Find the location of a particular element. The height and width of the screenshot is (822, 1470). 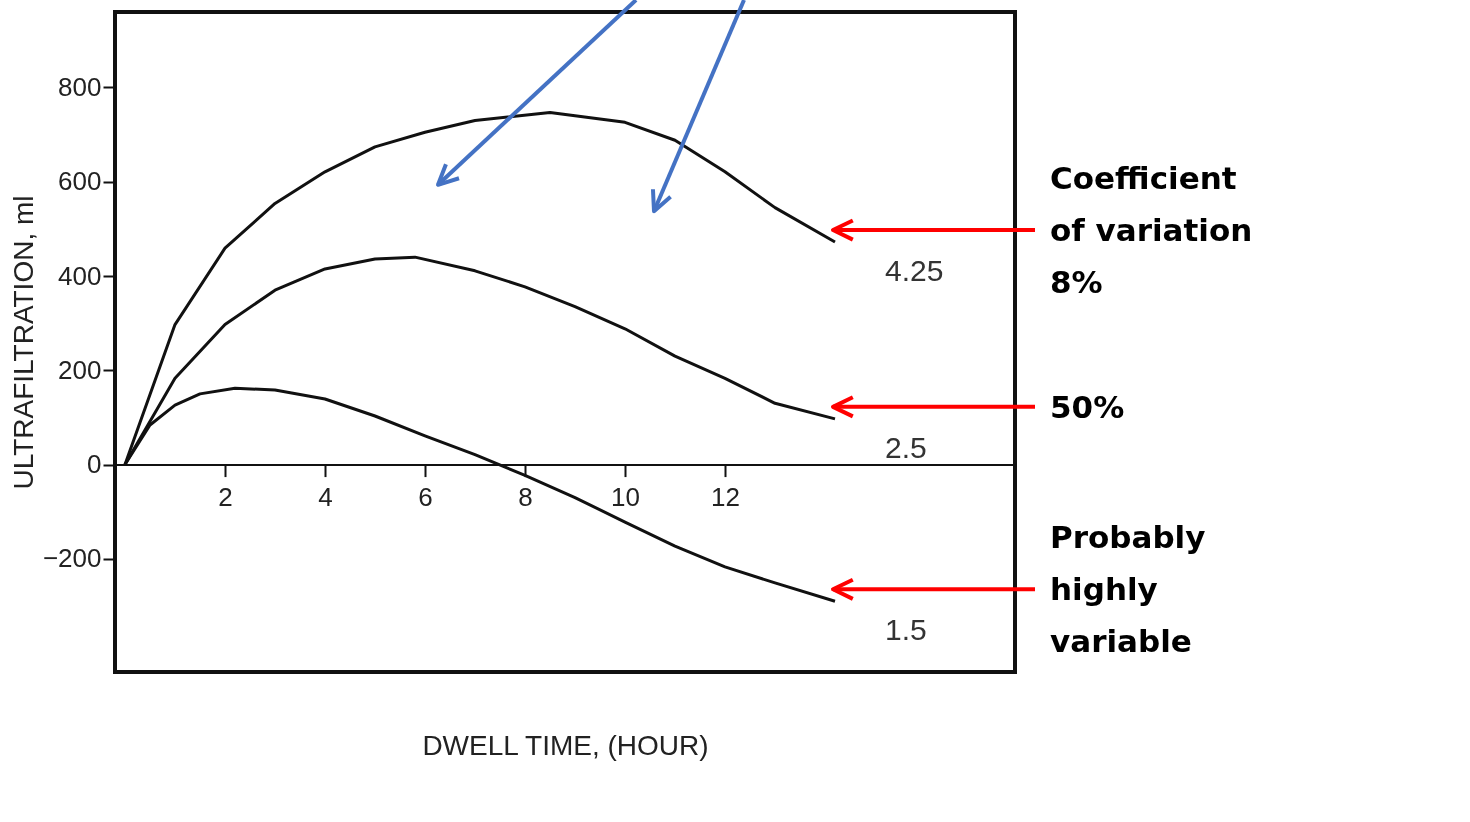

x-axis-title: DWELL TIME, (HOUR) is located at coordinates (565, 745).